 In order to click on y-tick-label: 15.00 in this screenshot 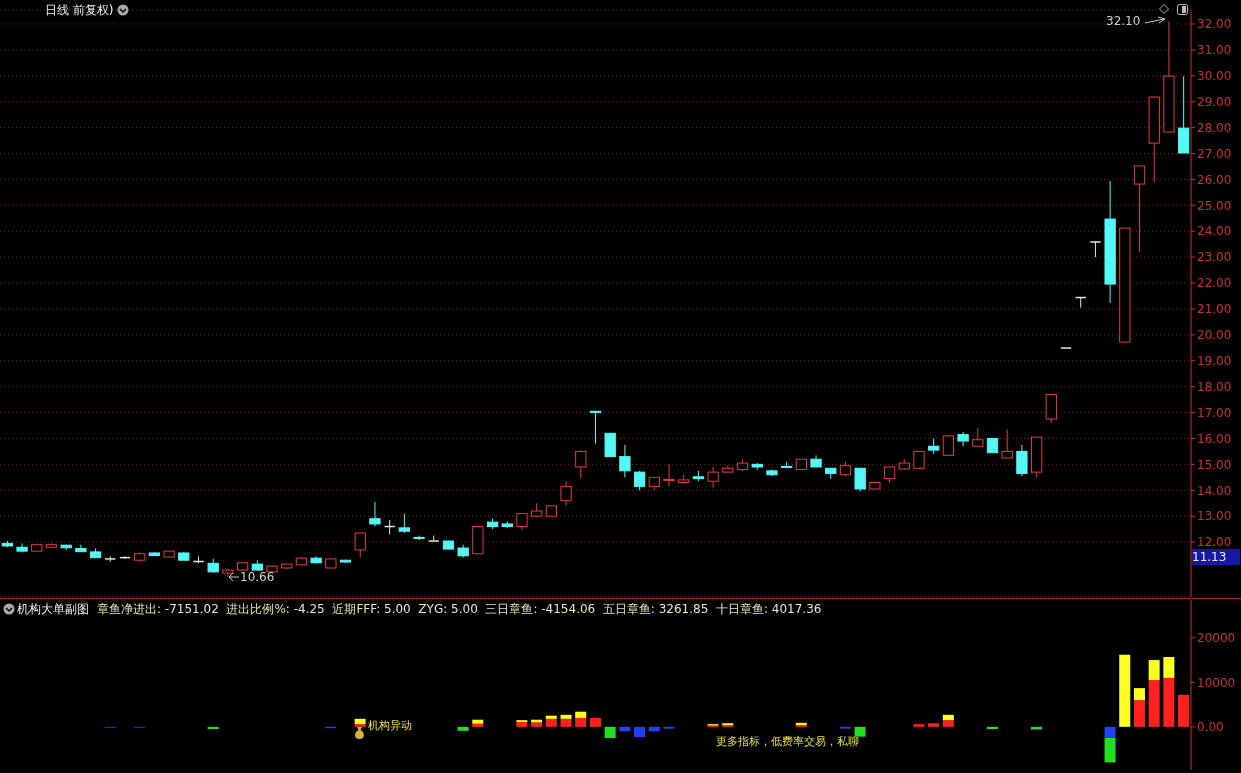, I will do `click(1214, 464)`.